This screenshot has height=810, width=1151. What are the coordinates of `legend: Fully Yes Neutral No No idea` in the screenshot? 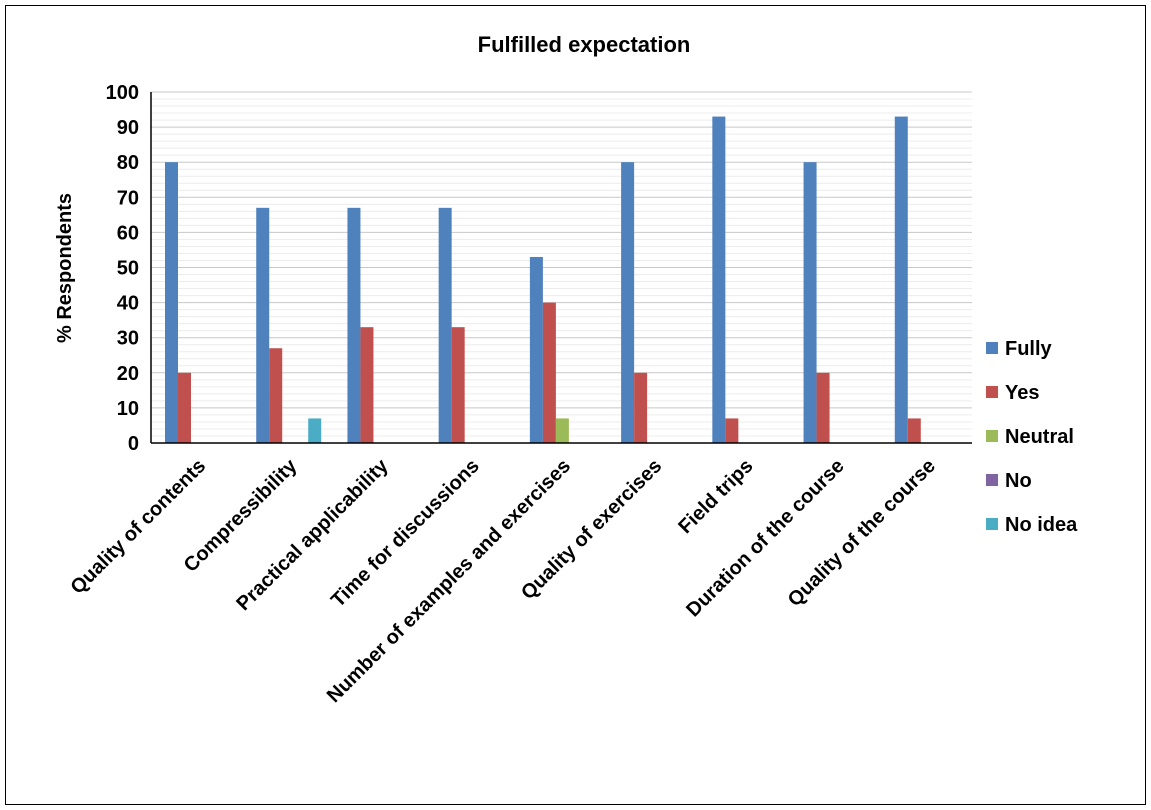 It's located at (1032, 437).